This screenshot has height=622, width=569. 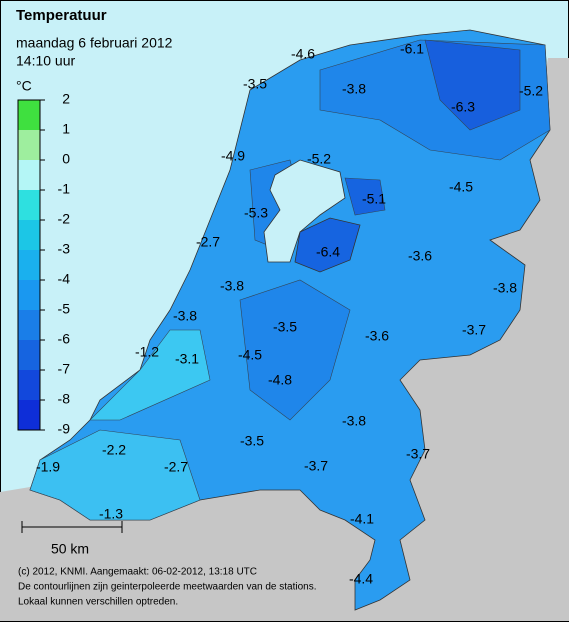 What do you see at coordinates (147, 352) in the screenshot?
I see `station-value: -1.2` at bounding box center [147, 352].